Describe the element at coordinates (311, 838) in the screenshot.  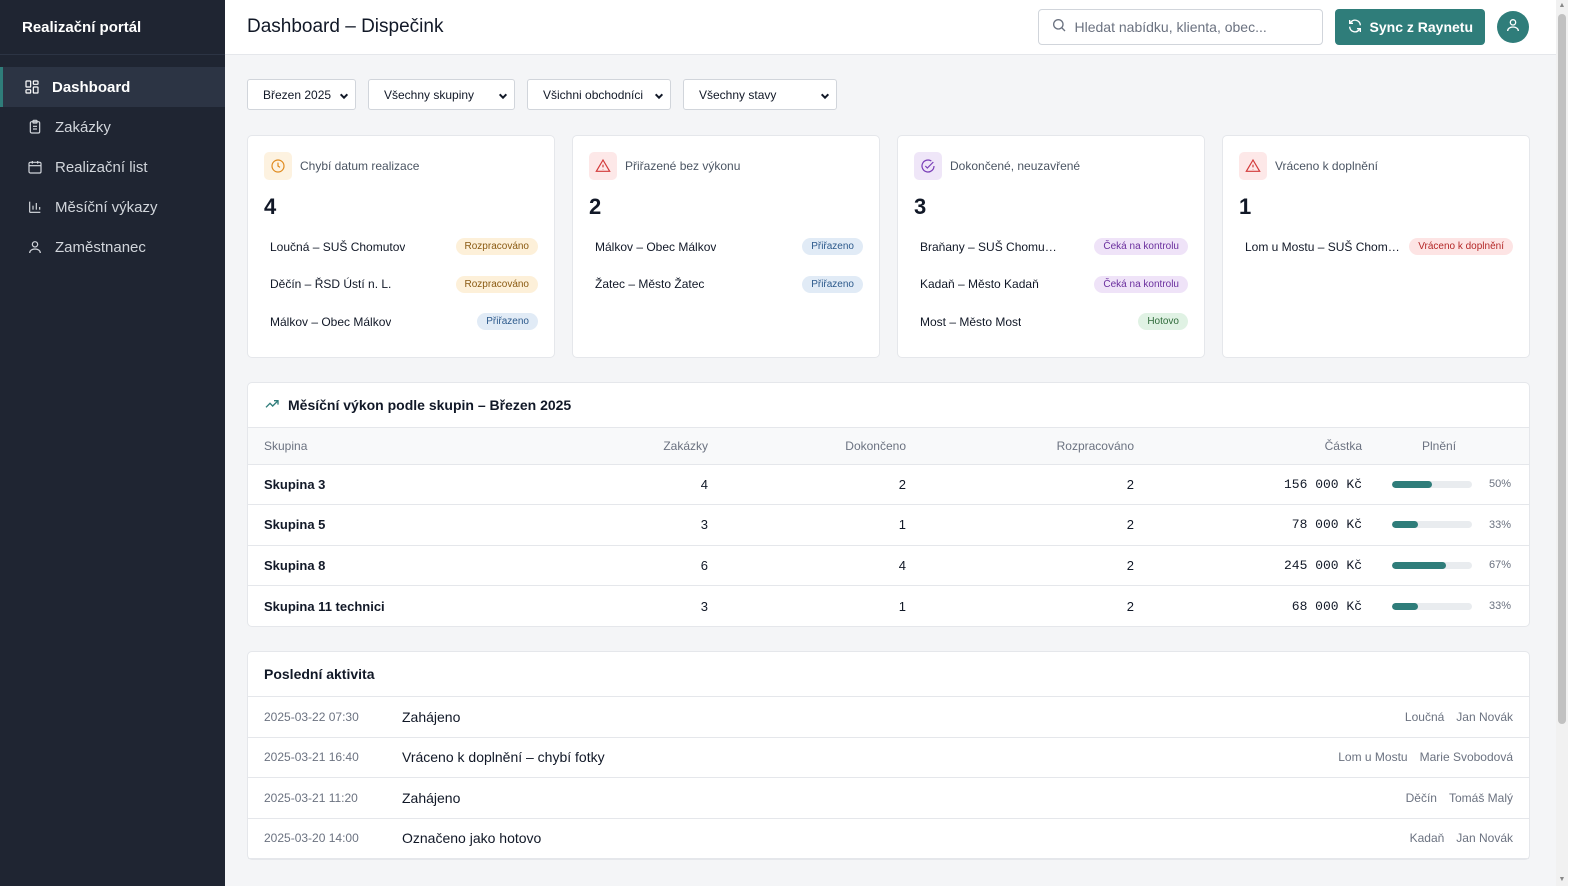
I see `activity-time: 2025-03-20 14:00` at that location.